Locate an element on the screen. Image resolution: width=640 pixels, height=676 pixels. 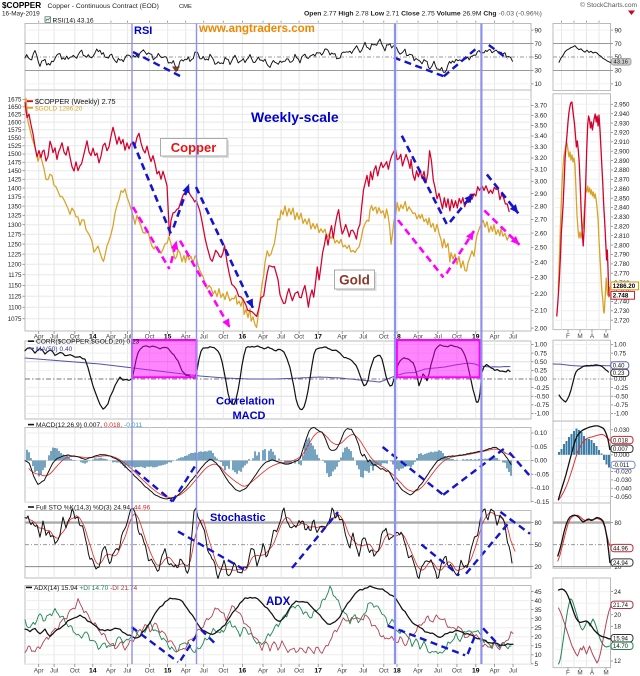
svg-text: 1450 is located at coordinates (15, 171).